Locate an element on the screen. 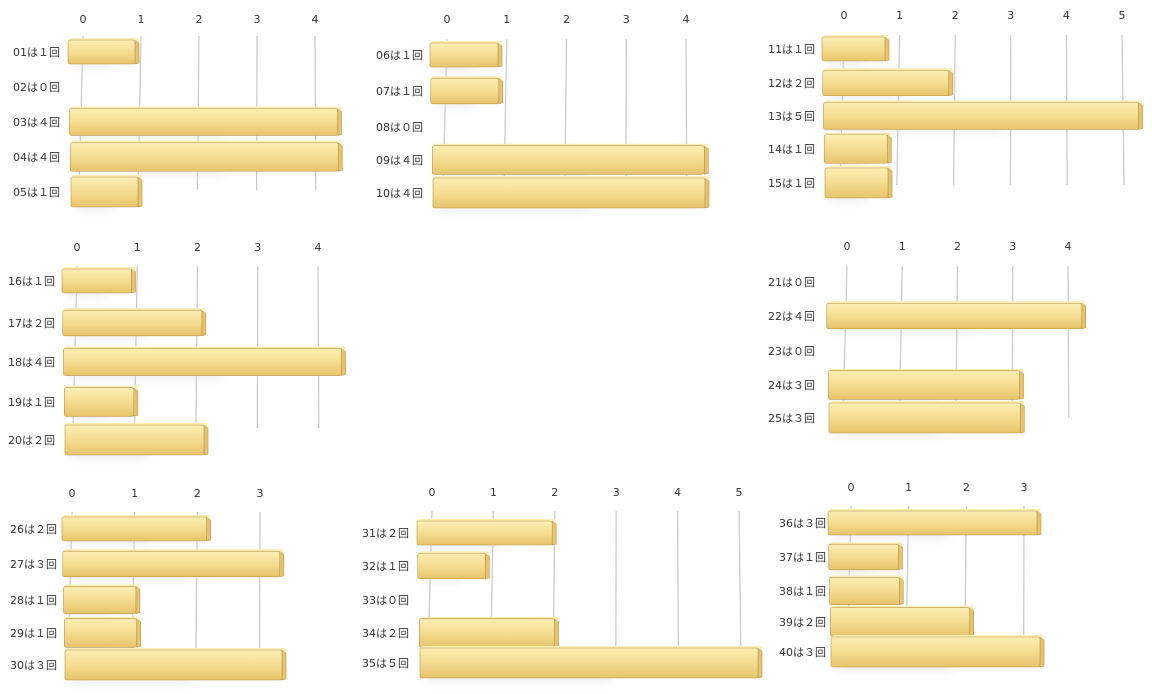  category-label: 20は２回 is located at coordinates (31, 440).